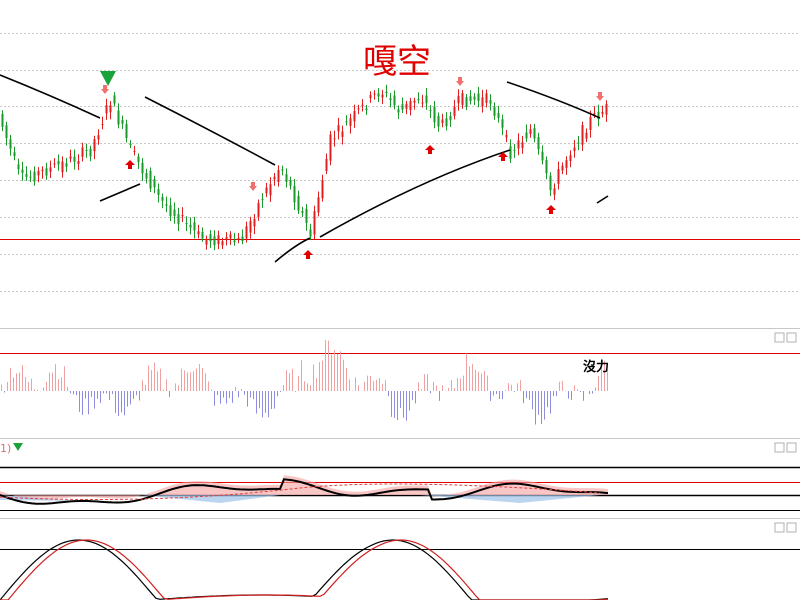 This screenshot has height=600, width=800. What do you see at coordinates (18, 447) in the screenshot?
I see `indicator-triangle` at bounding box center [18, 447].